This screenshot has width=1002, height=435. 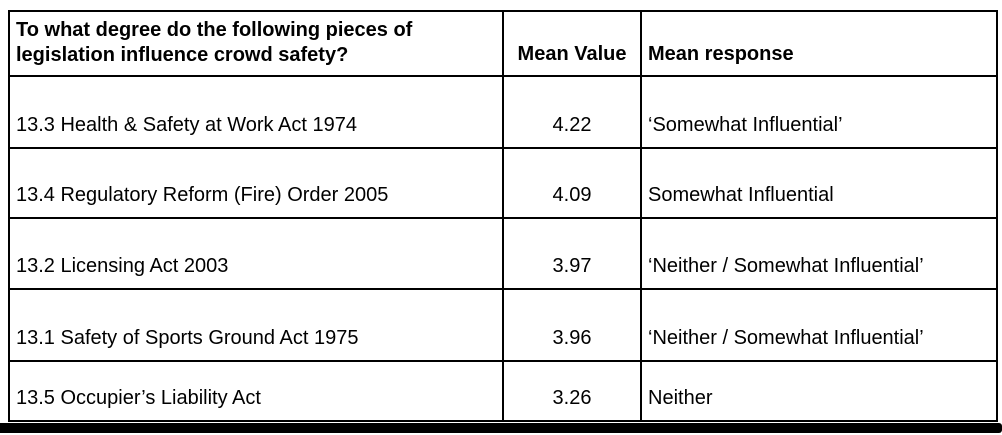 I want to click on page-bottom-border, so click(x=501, y=428).